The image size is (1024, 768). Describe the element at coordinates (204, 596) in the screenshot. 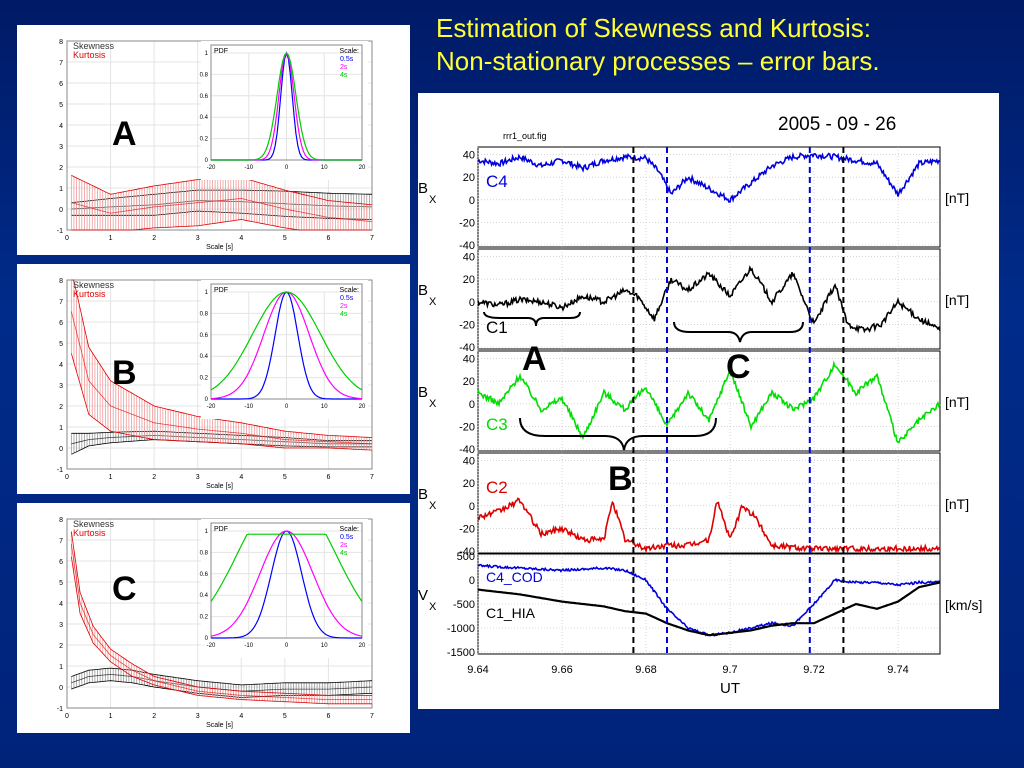

I see `inset-y-tick-label: 0.4` at that location.